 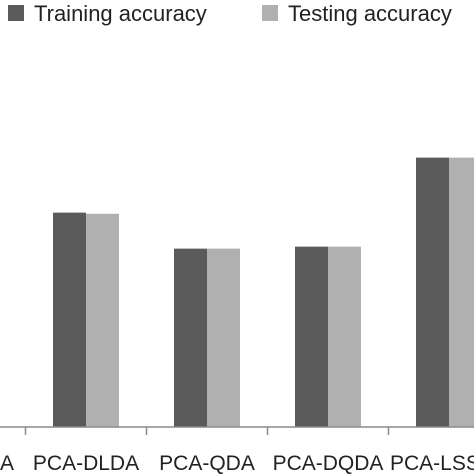 What do you see at coordinates (86, 463) in the screenshot?
I see `x-tick-label-pca-dlda: PCA-DLDA` at bounding box center [86, 463].